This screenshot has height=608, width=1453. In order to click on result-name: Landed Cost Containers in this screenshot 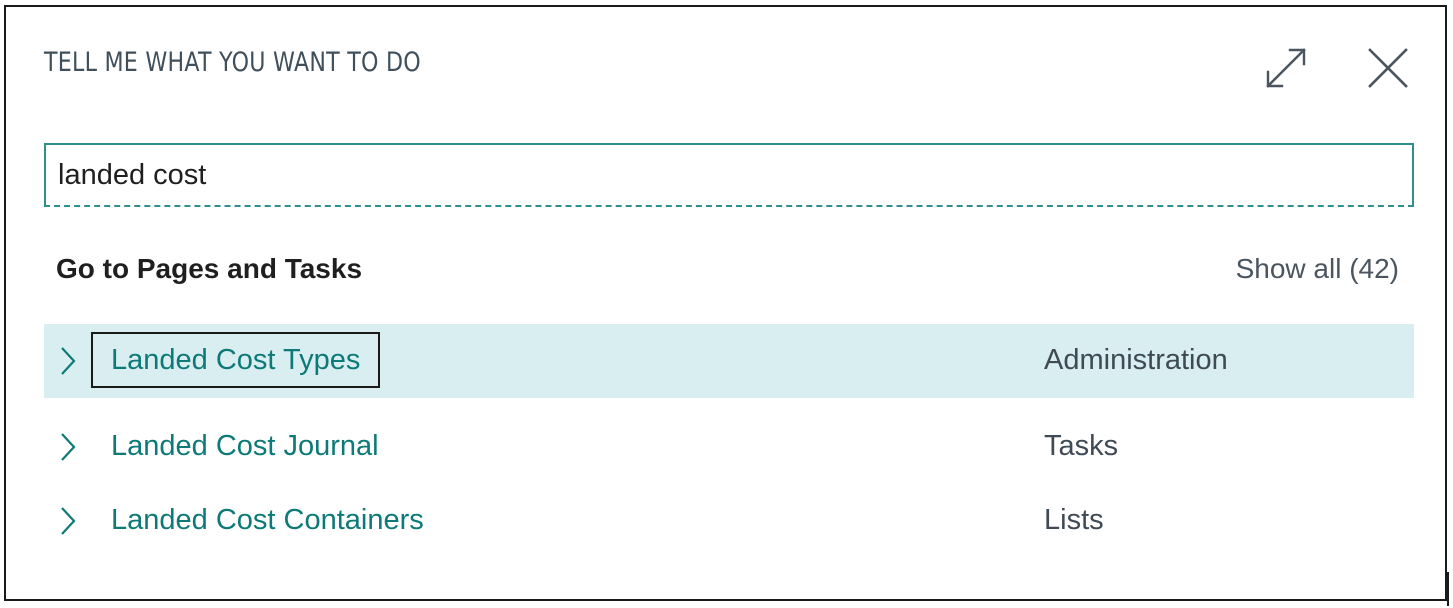, I will do `click(267, 519)`.